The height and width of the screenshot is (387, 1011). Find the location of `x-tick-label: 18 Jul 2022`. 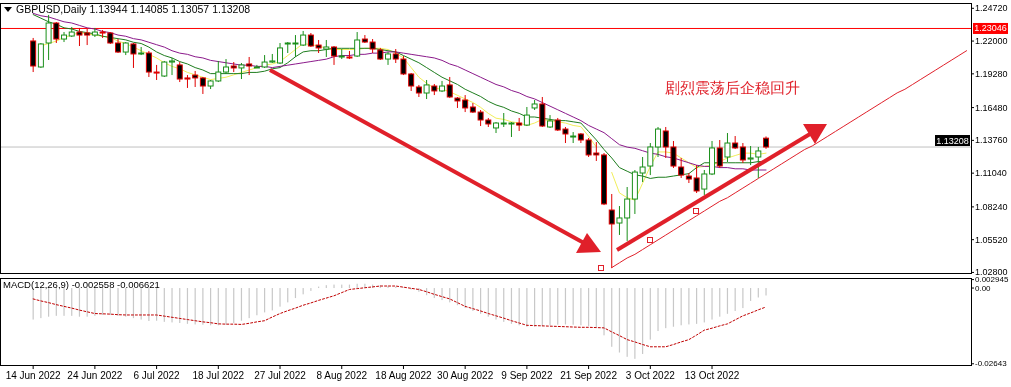

x-tick-label: 18 Jul 2022 is located at coordinates (218, 375).